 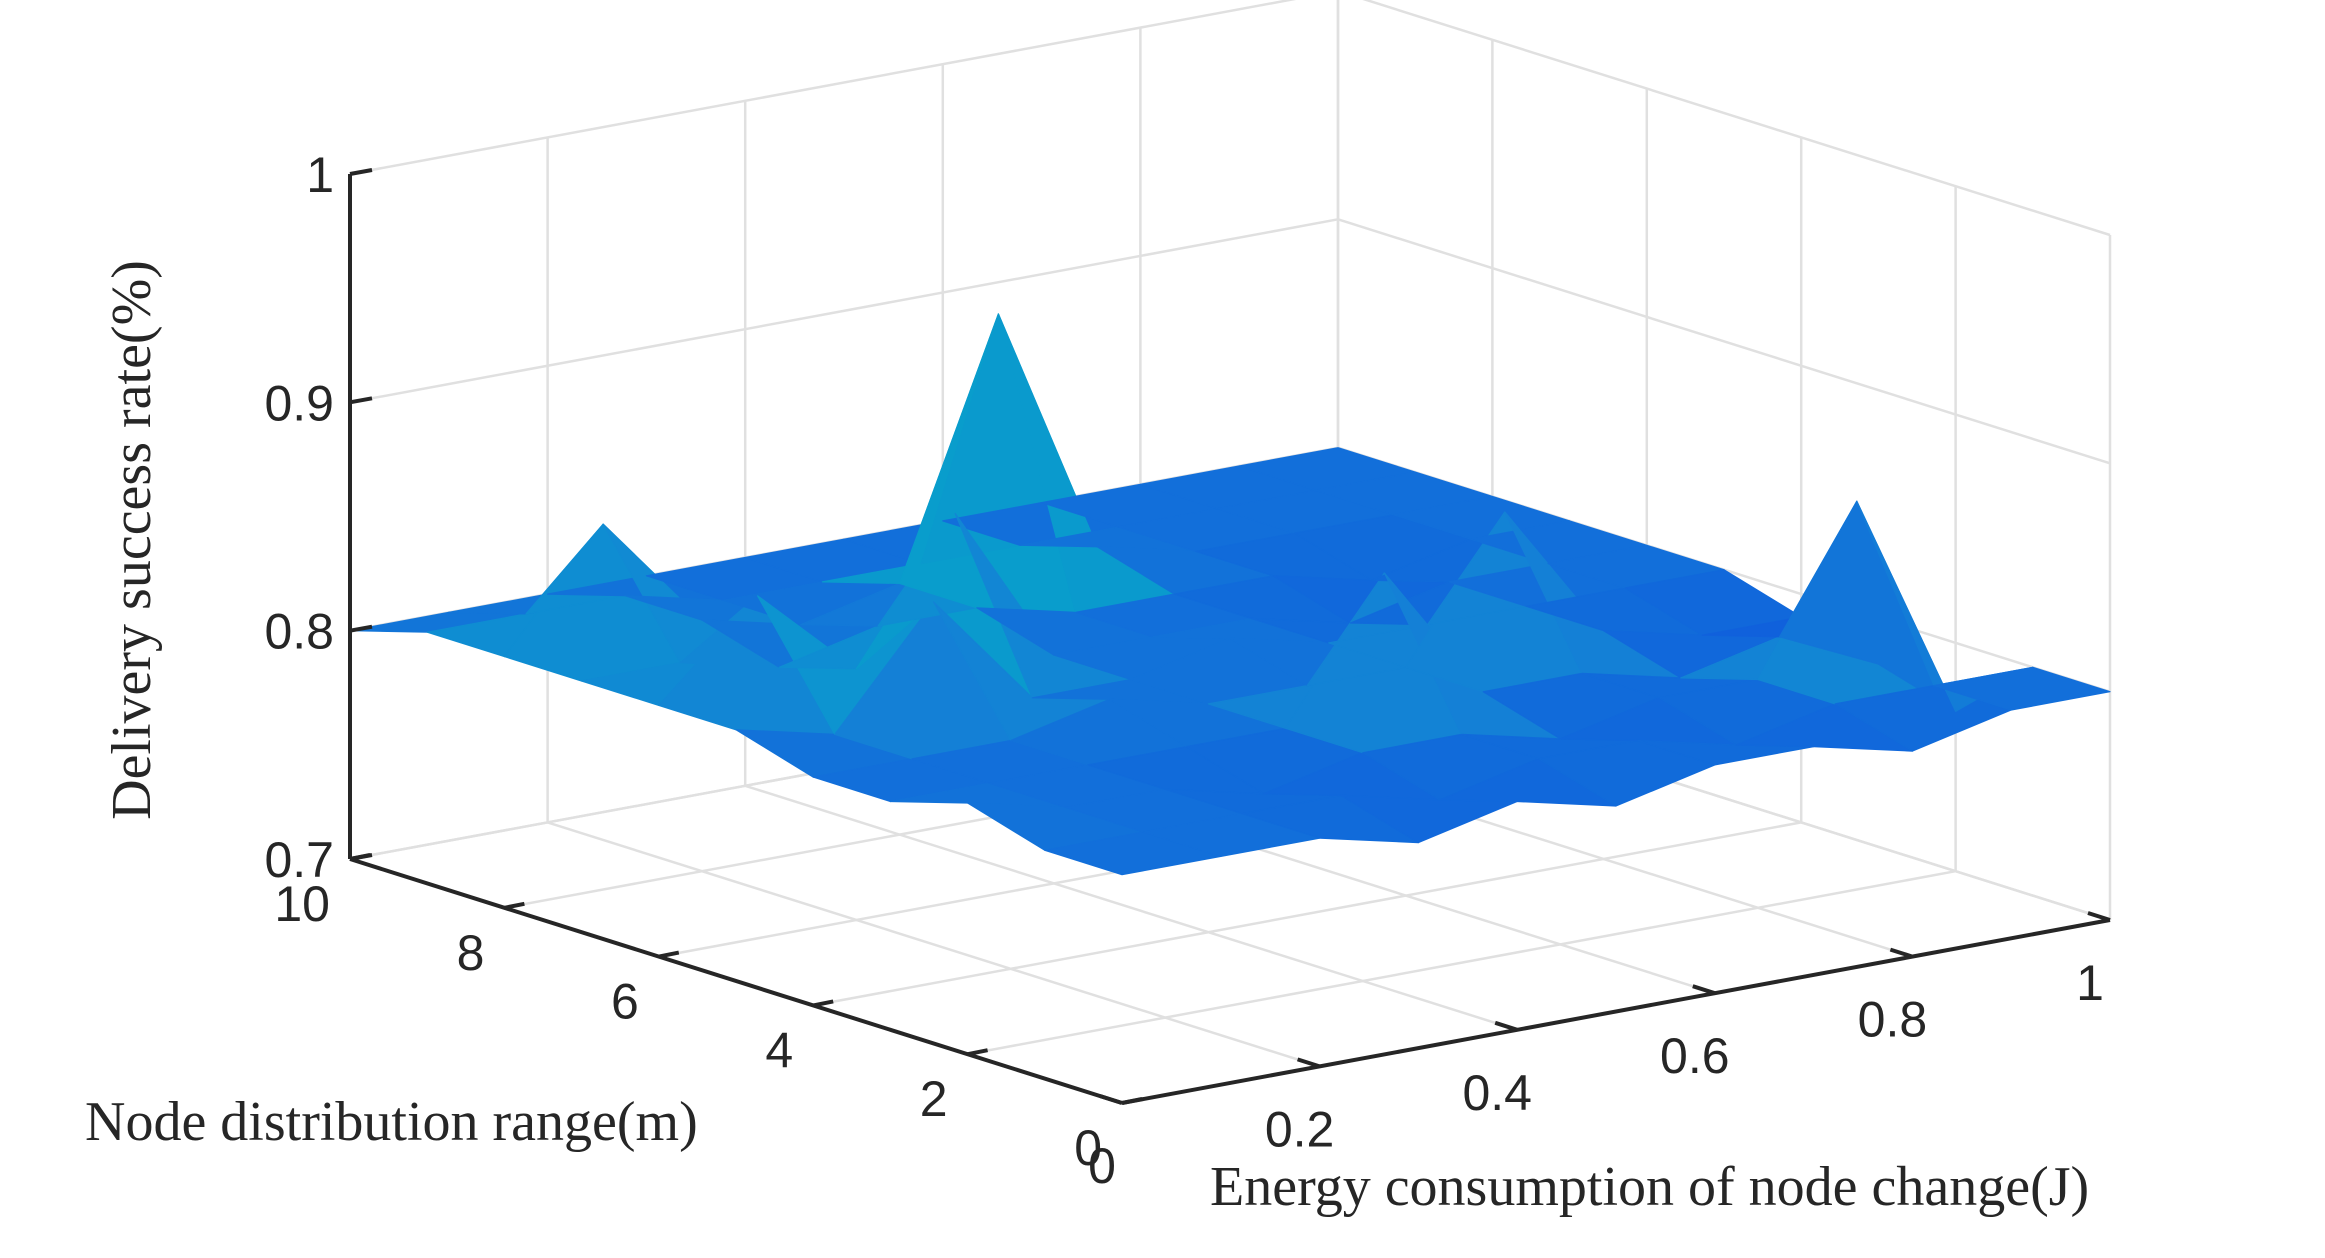 I want to click on y-axis-line, so click(x=736, y=981).